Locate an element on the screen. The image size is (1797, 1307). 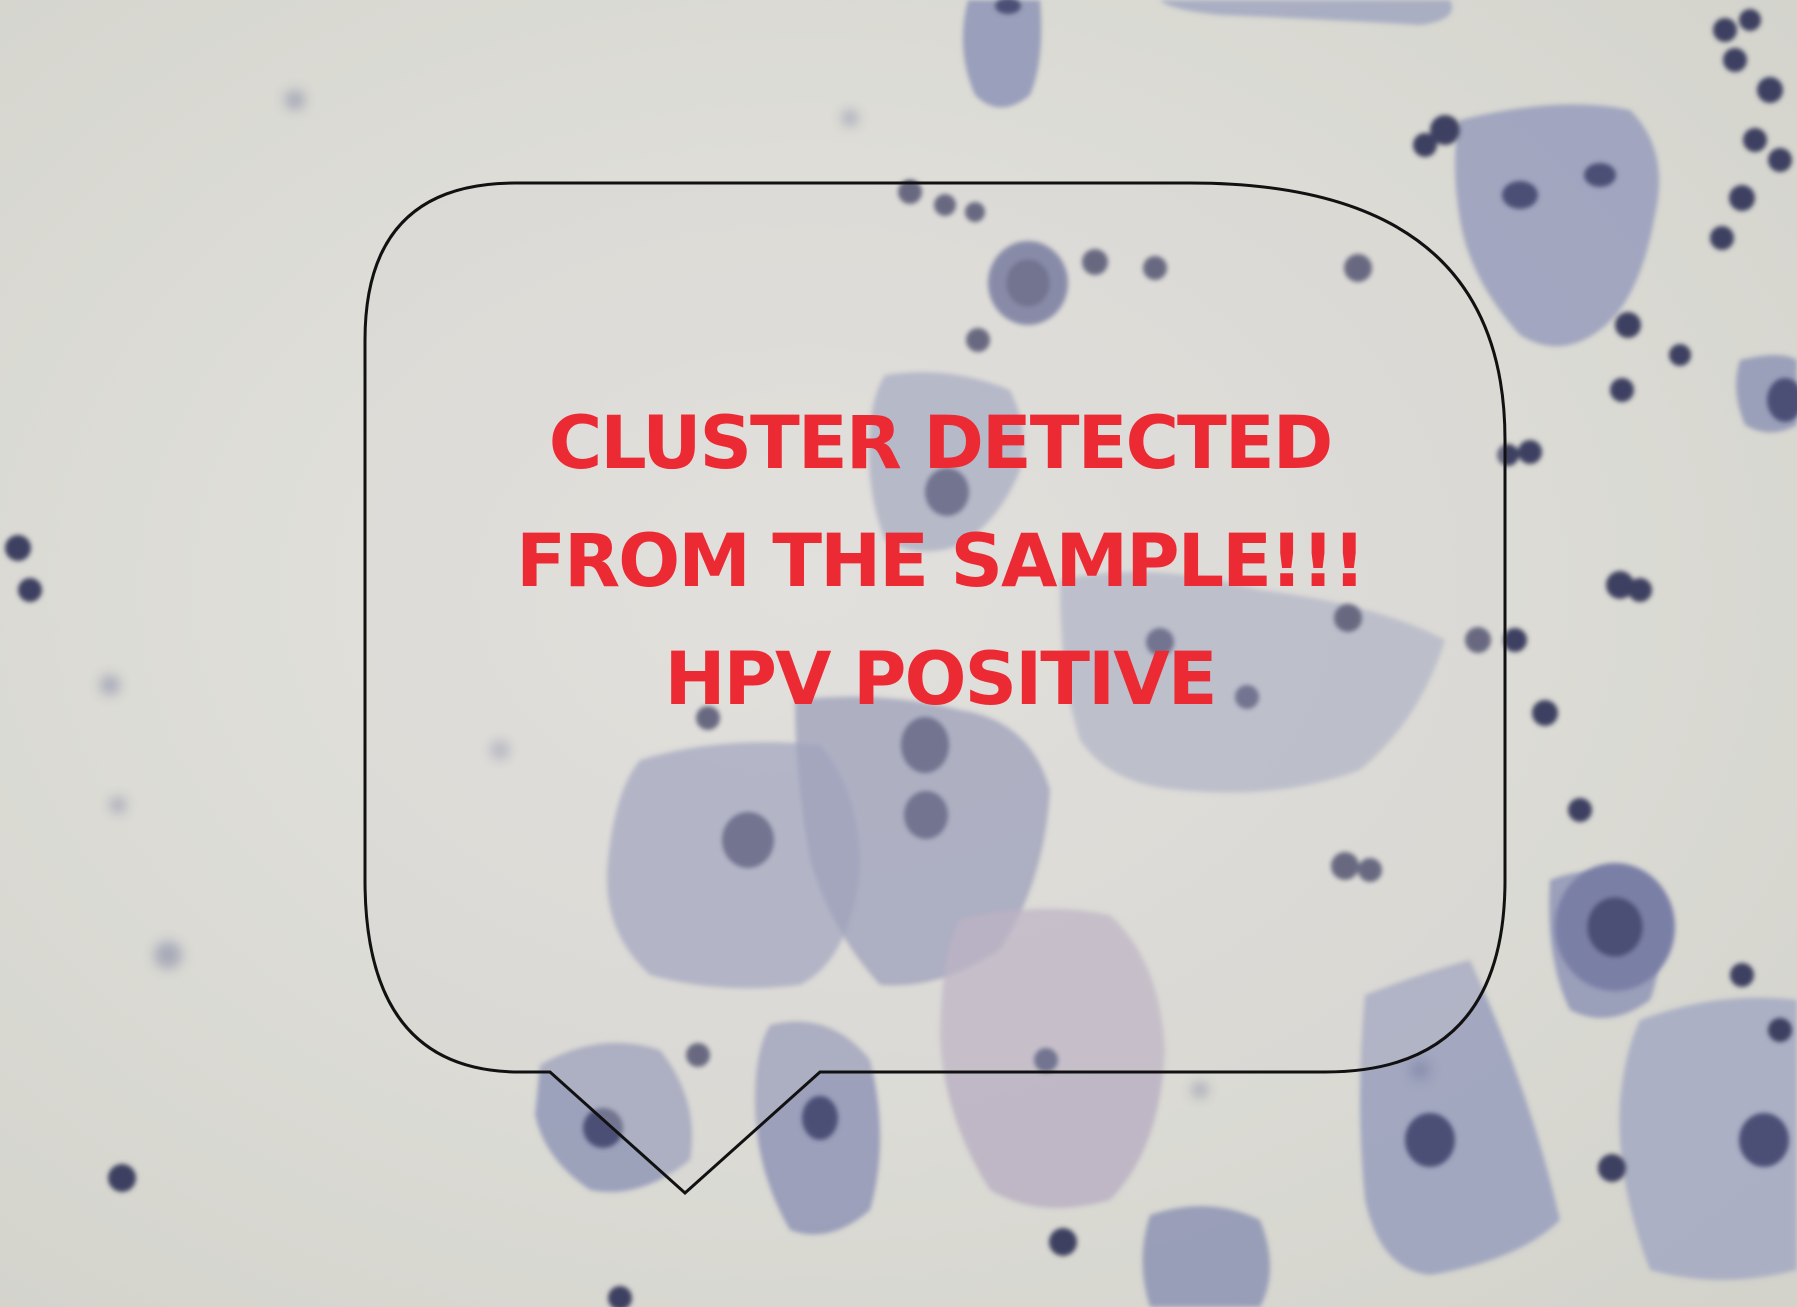
callout-line-2: FROM THE SAMPLE!!! is located at coordinates (941, 561).